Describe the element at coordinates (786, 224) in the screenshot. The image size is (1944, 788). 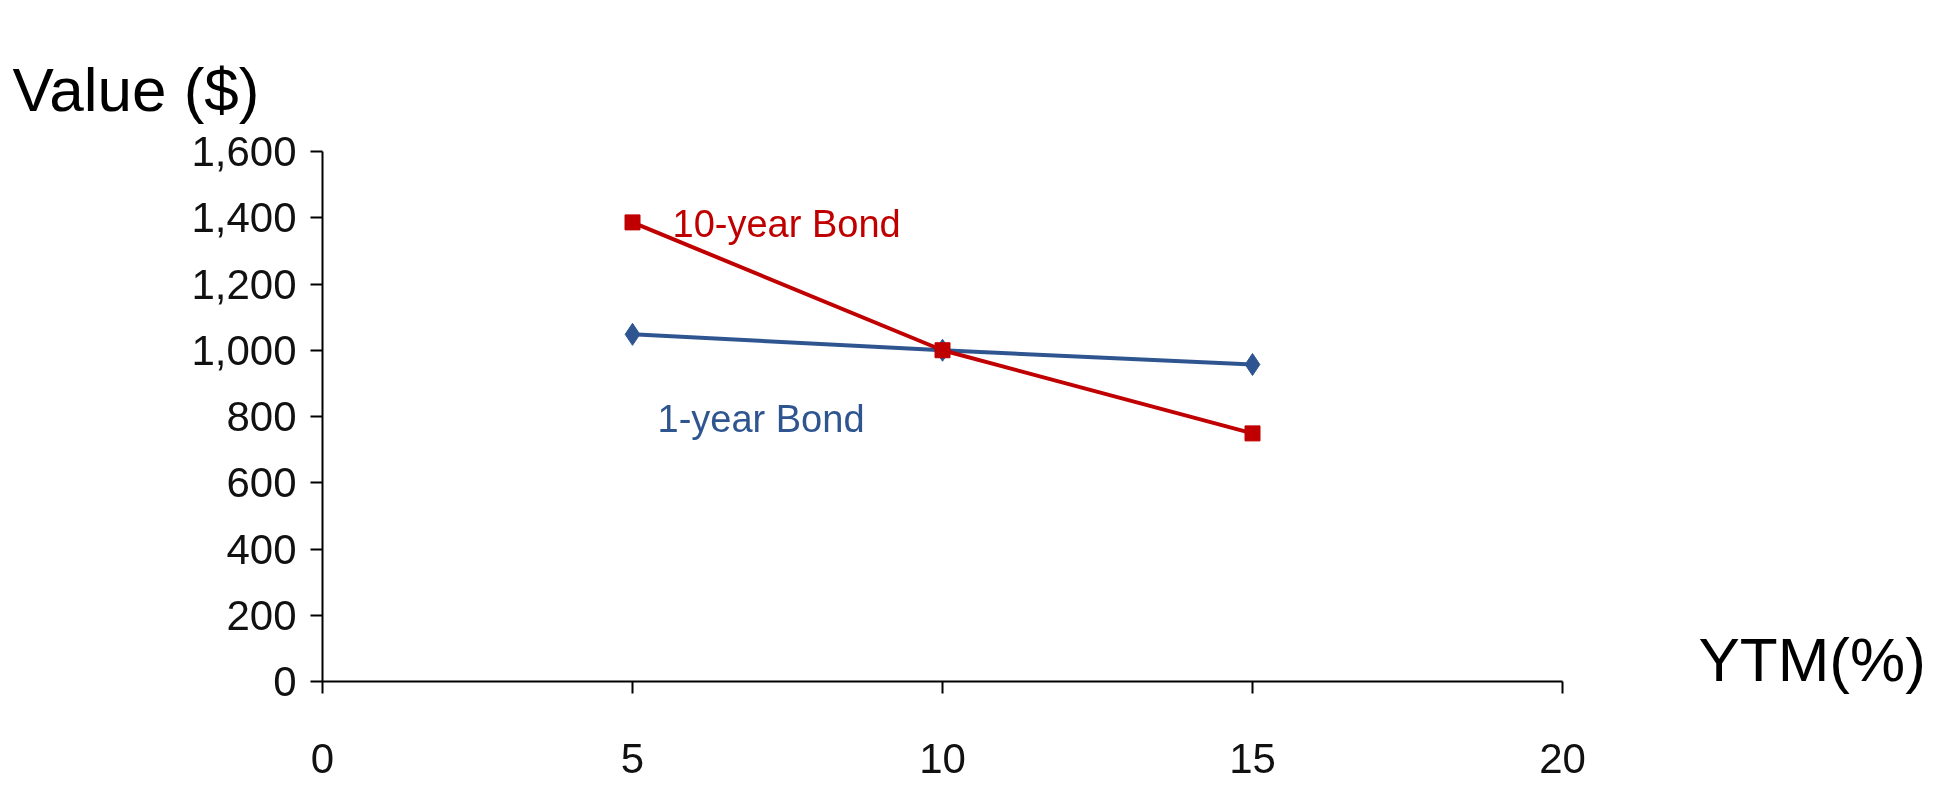
I see `series-label: 10-year Bond` at that location.